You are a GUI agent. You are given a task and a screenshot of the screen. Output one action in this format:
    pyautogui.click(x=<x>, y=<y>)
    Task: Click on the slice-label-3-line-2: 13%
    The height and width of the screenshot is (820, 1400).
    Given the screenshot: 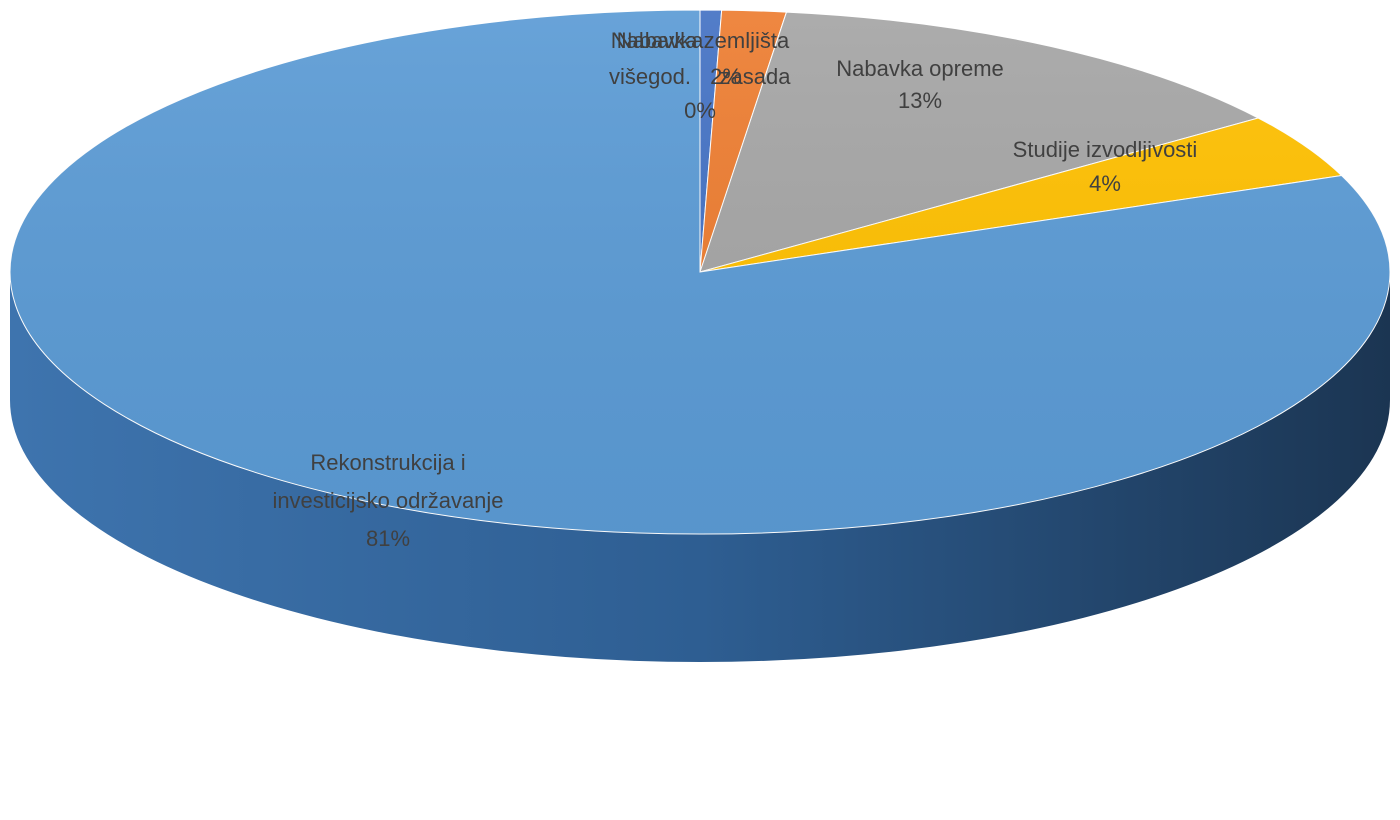 What is the action you would take?
    pyautogui.click(x=920, y=100)
    